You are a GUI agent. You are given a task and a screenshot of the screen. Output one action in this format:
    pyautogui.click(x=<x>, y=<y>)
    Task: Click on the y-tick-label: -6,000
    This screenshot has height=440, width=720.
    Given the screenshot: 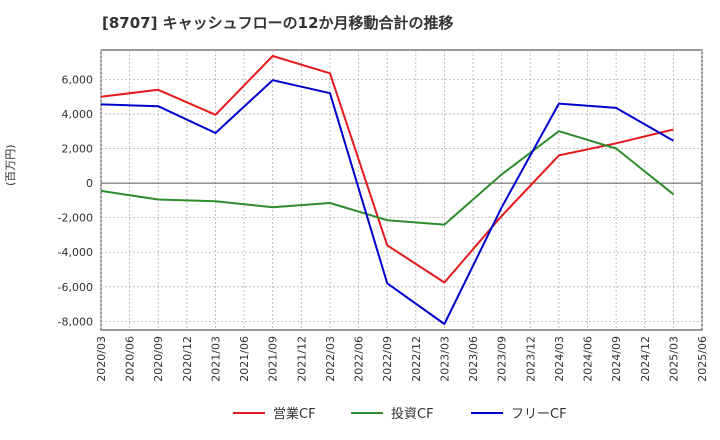 What is the action you would take?
    pyautogui.click(x=75, y=287)
    